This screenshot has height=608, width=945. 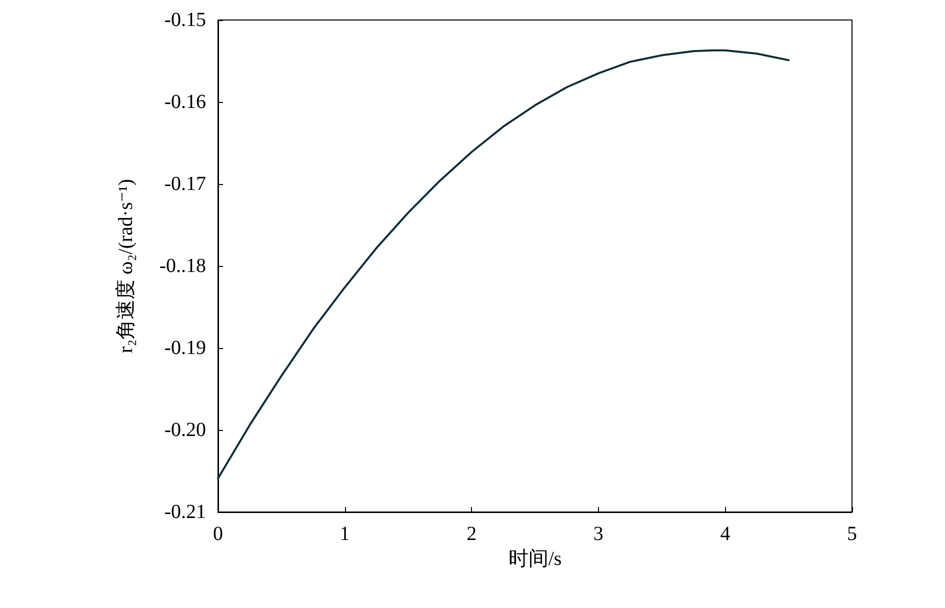 What do you see at coordinates (126, 266) in the screenshot?
I see `y-axis-title: r₂角速度 ω₂/(rad·s⁻¹)` at bounding box center [126, 266].